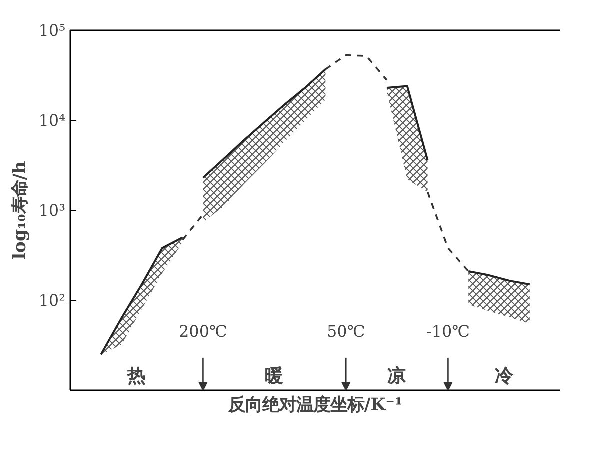  I want to click on x-tick-label: 50℃, so click(346, 332).